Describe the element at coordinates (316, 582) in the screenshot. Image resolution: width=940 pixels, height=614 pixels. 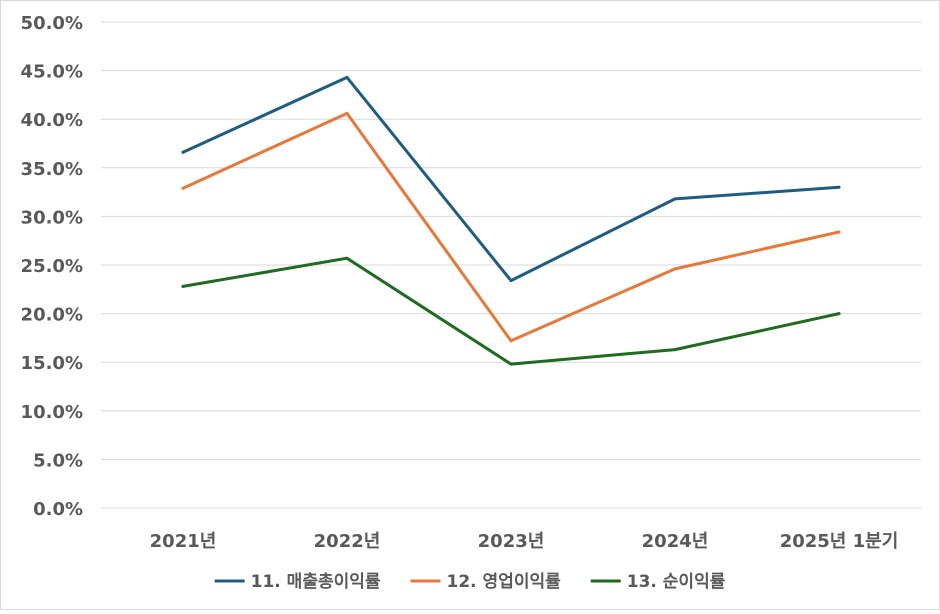
I see `legend-label: 11. 매출총이익률` at that location.